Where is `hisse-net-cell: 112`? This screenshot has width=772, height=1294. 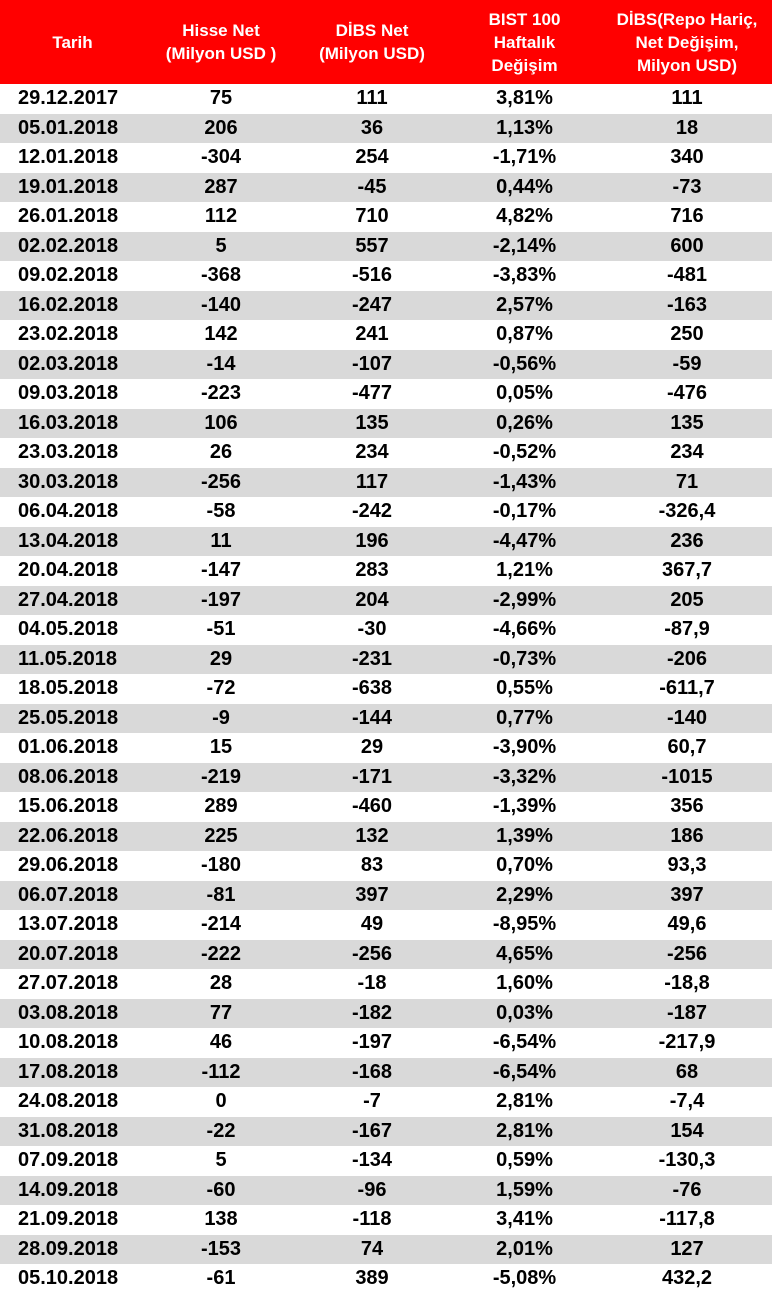 hisse-net-cell: 112 is located at coordinates (221, 216).